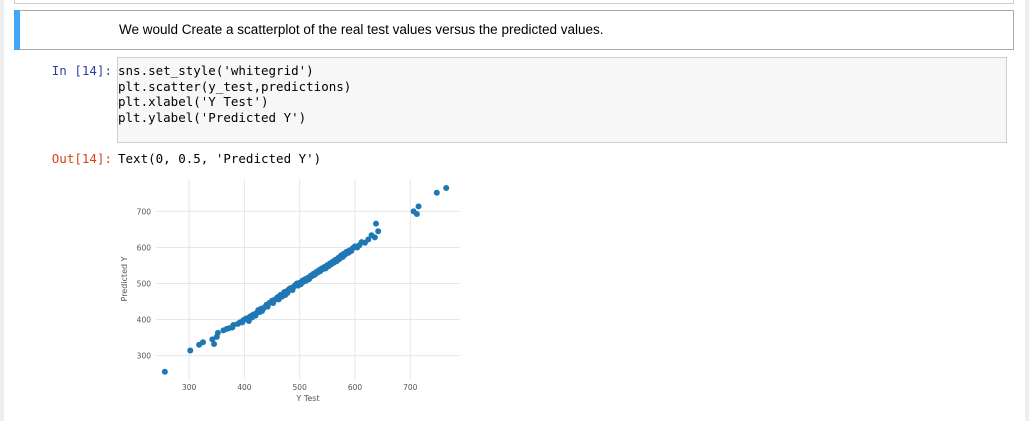 The width and height of the screenshot is (1029, 421). What do you see at coordinates (235, 86) in the screenshot?
I see `code-line: plt.scatter(y_test,predictions)` at bounding box center [235, 86].